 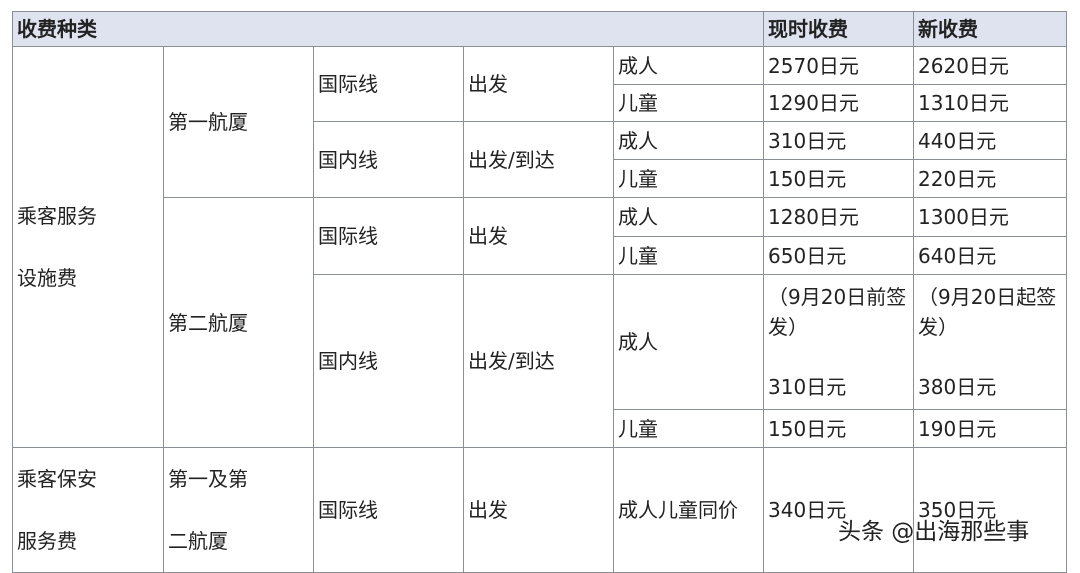 What do you see at coordinates (388, 510) in the screenshot?
I see `security-route: 国际线` at bounding box center [388, 510].